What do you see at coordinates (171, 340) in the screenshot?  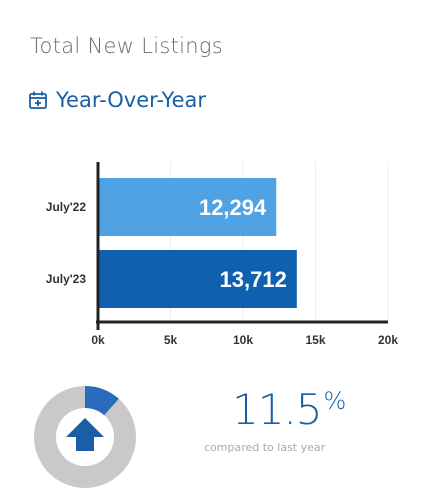 I see `x-tick-label: 5k` at bounding box center [171, 340].